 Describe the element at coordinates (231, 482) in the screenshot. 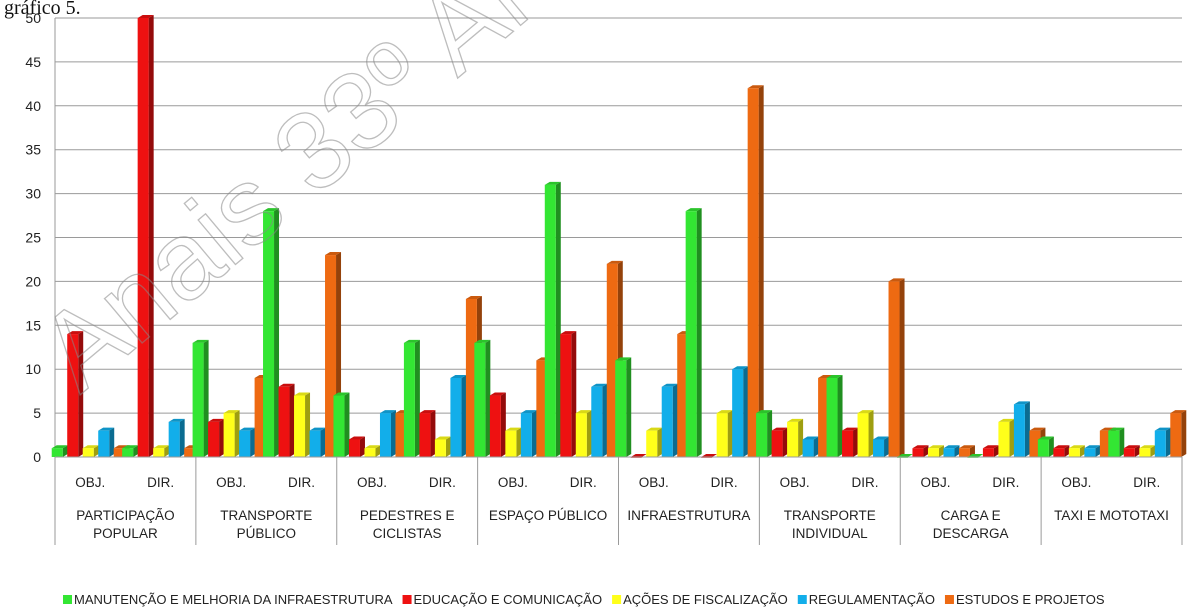

I see `x-sub-label: OBJ.` at that location.